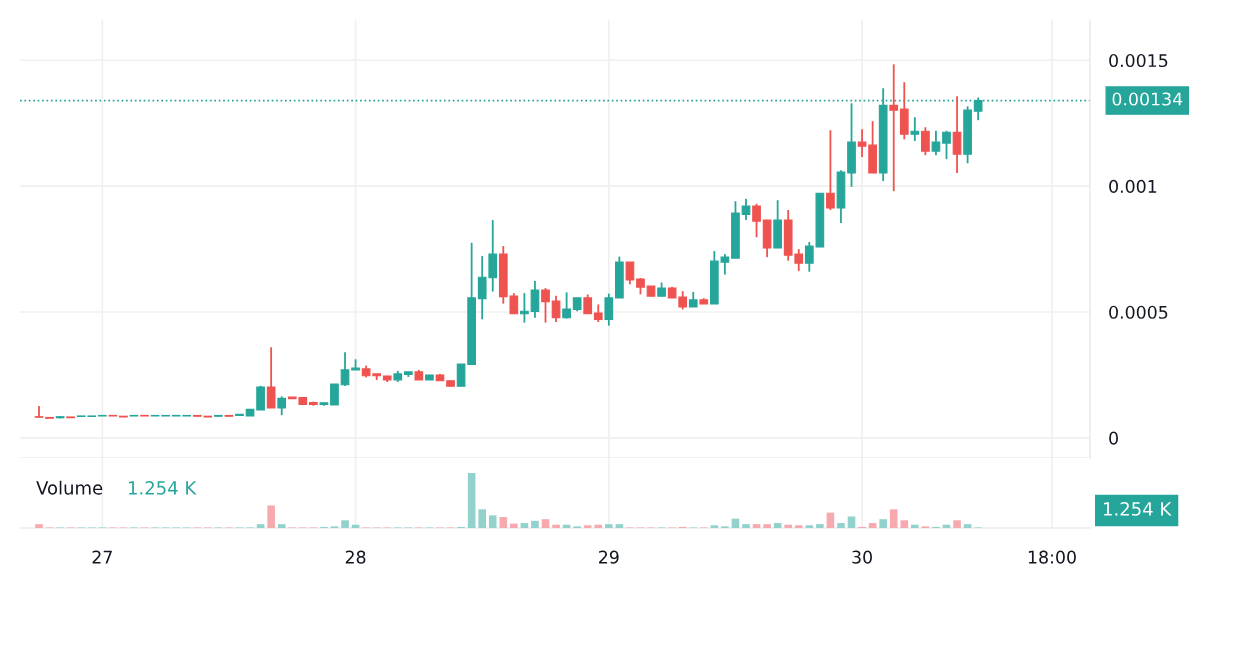 The height and width of the screenshot is (650, 1248). Describe the element at coordinates (862, 557) in the screenshot. I see `x-tick-label: 30` at that location.